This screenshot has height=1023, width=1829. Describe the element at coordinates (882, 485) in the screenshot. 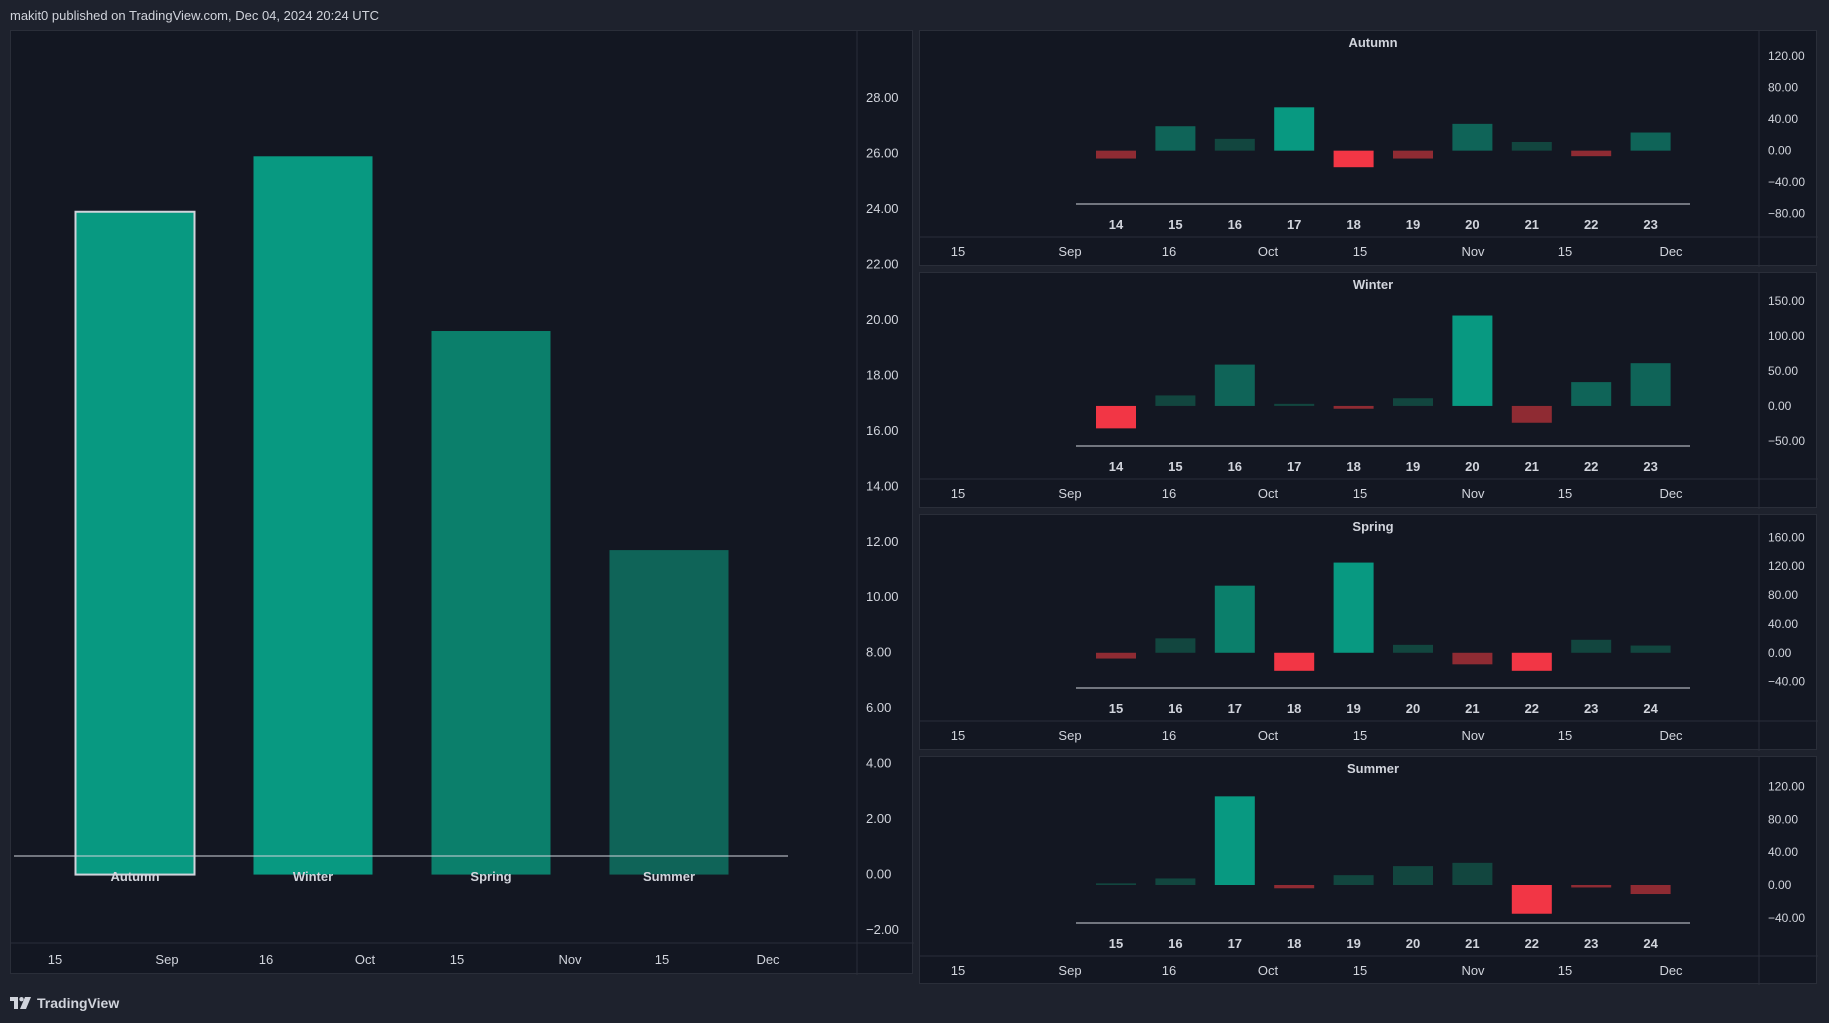

I see `y-tick-label: 14.00` at that location.